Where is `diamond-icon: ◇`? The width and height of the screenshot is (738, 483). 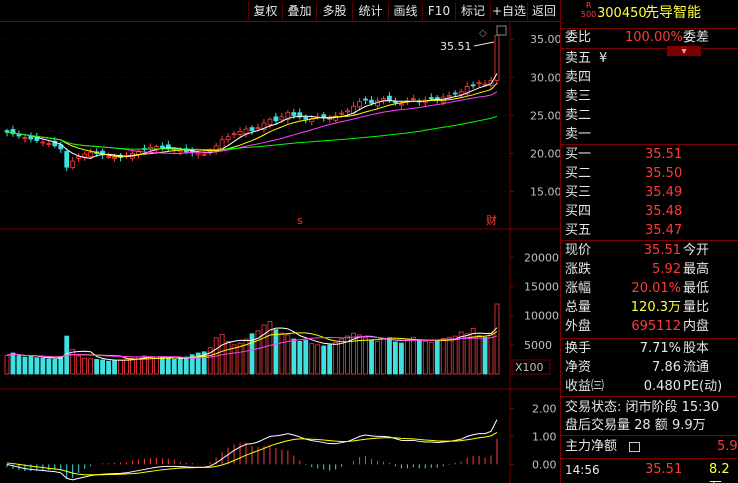 diamond-icon: ◇ is located at coordinates (483, 33).